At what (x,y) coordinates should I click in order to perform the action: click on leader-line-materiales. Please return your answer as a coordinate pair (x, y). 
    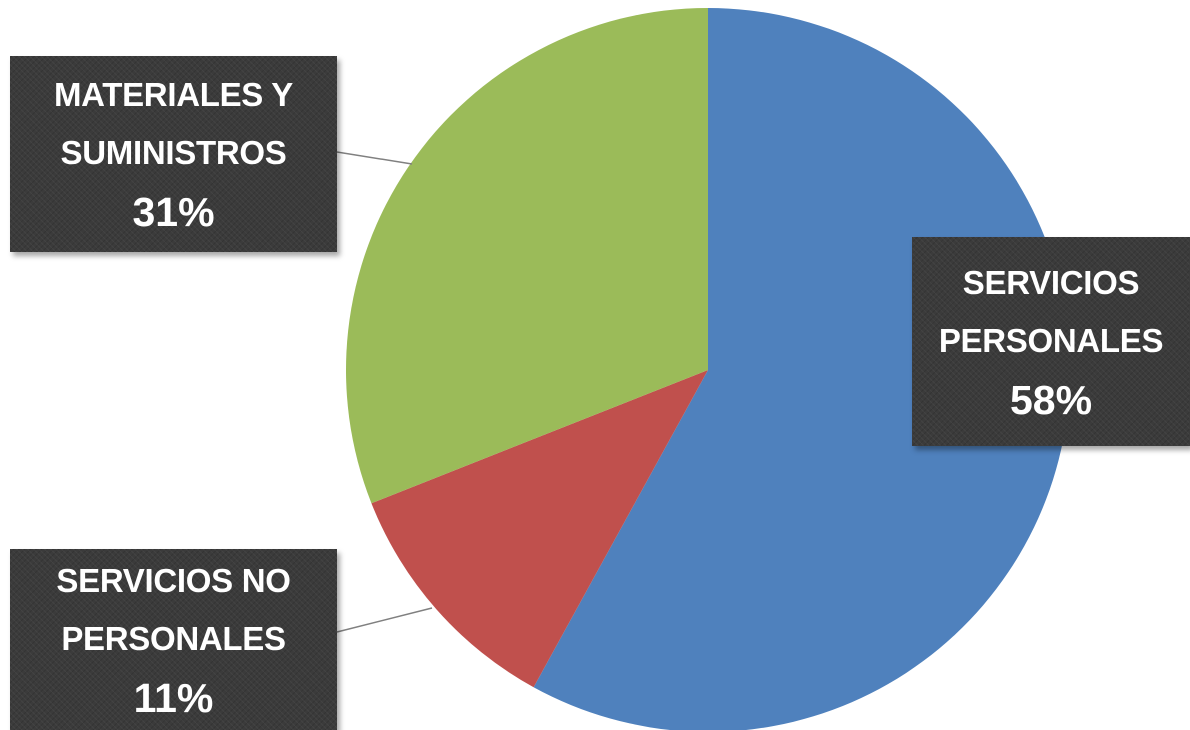
    Looking at the image, I should click on (374, 158).